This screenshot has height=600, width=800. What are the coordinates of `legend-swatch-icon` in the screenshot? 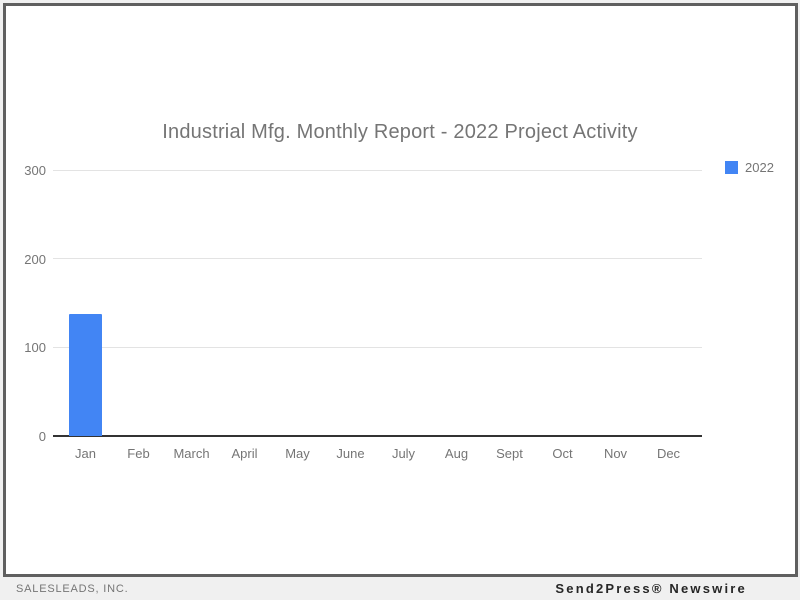 It's located at (731, 167).